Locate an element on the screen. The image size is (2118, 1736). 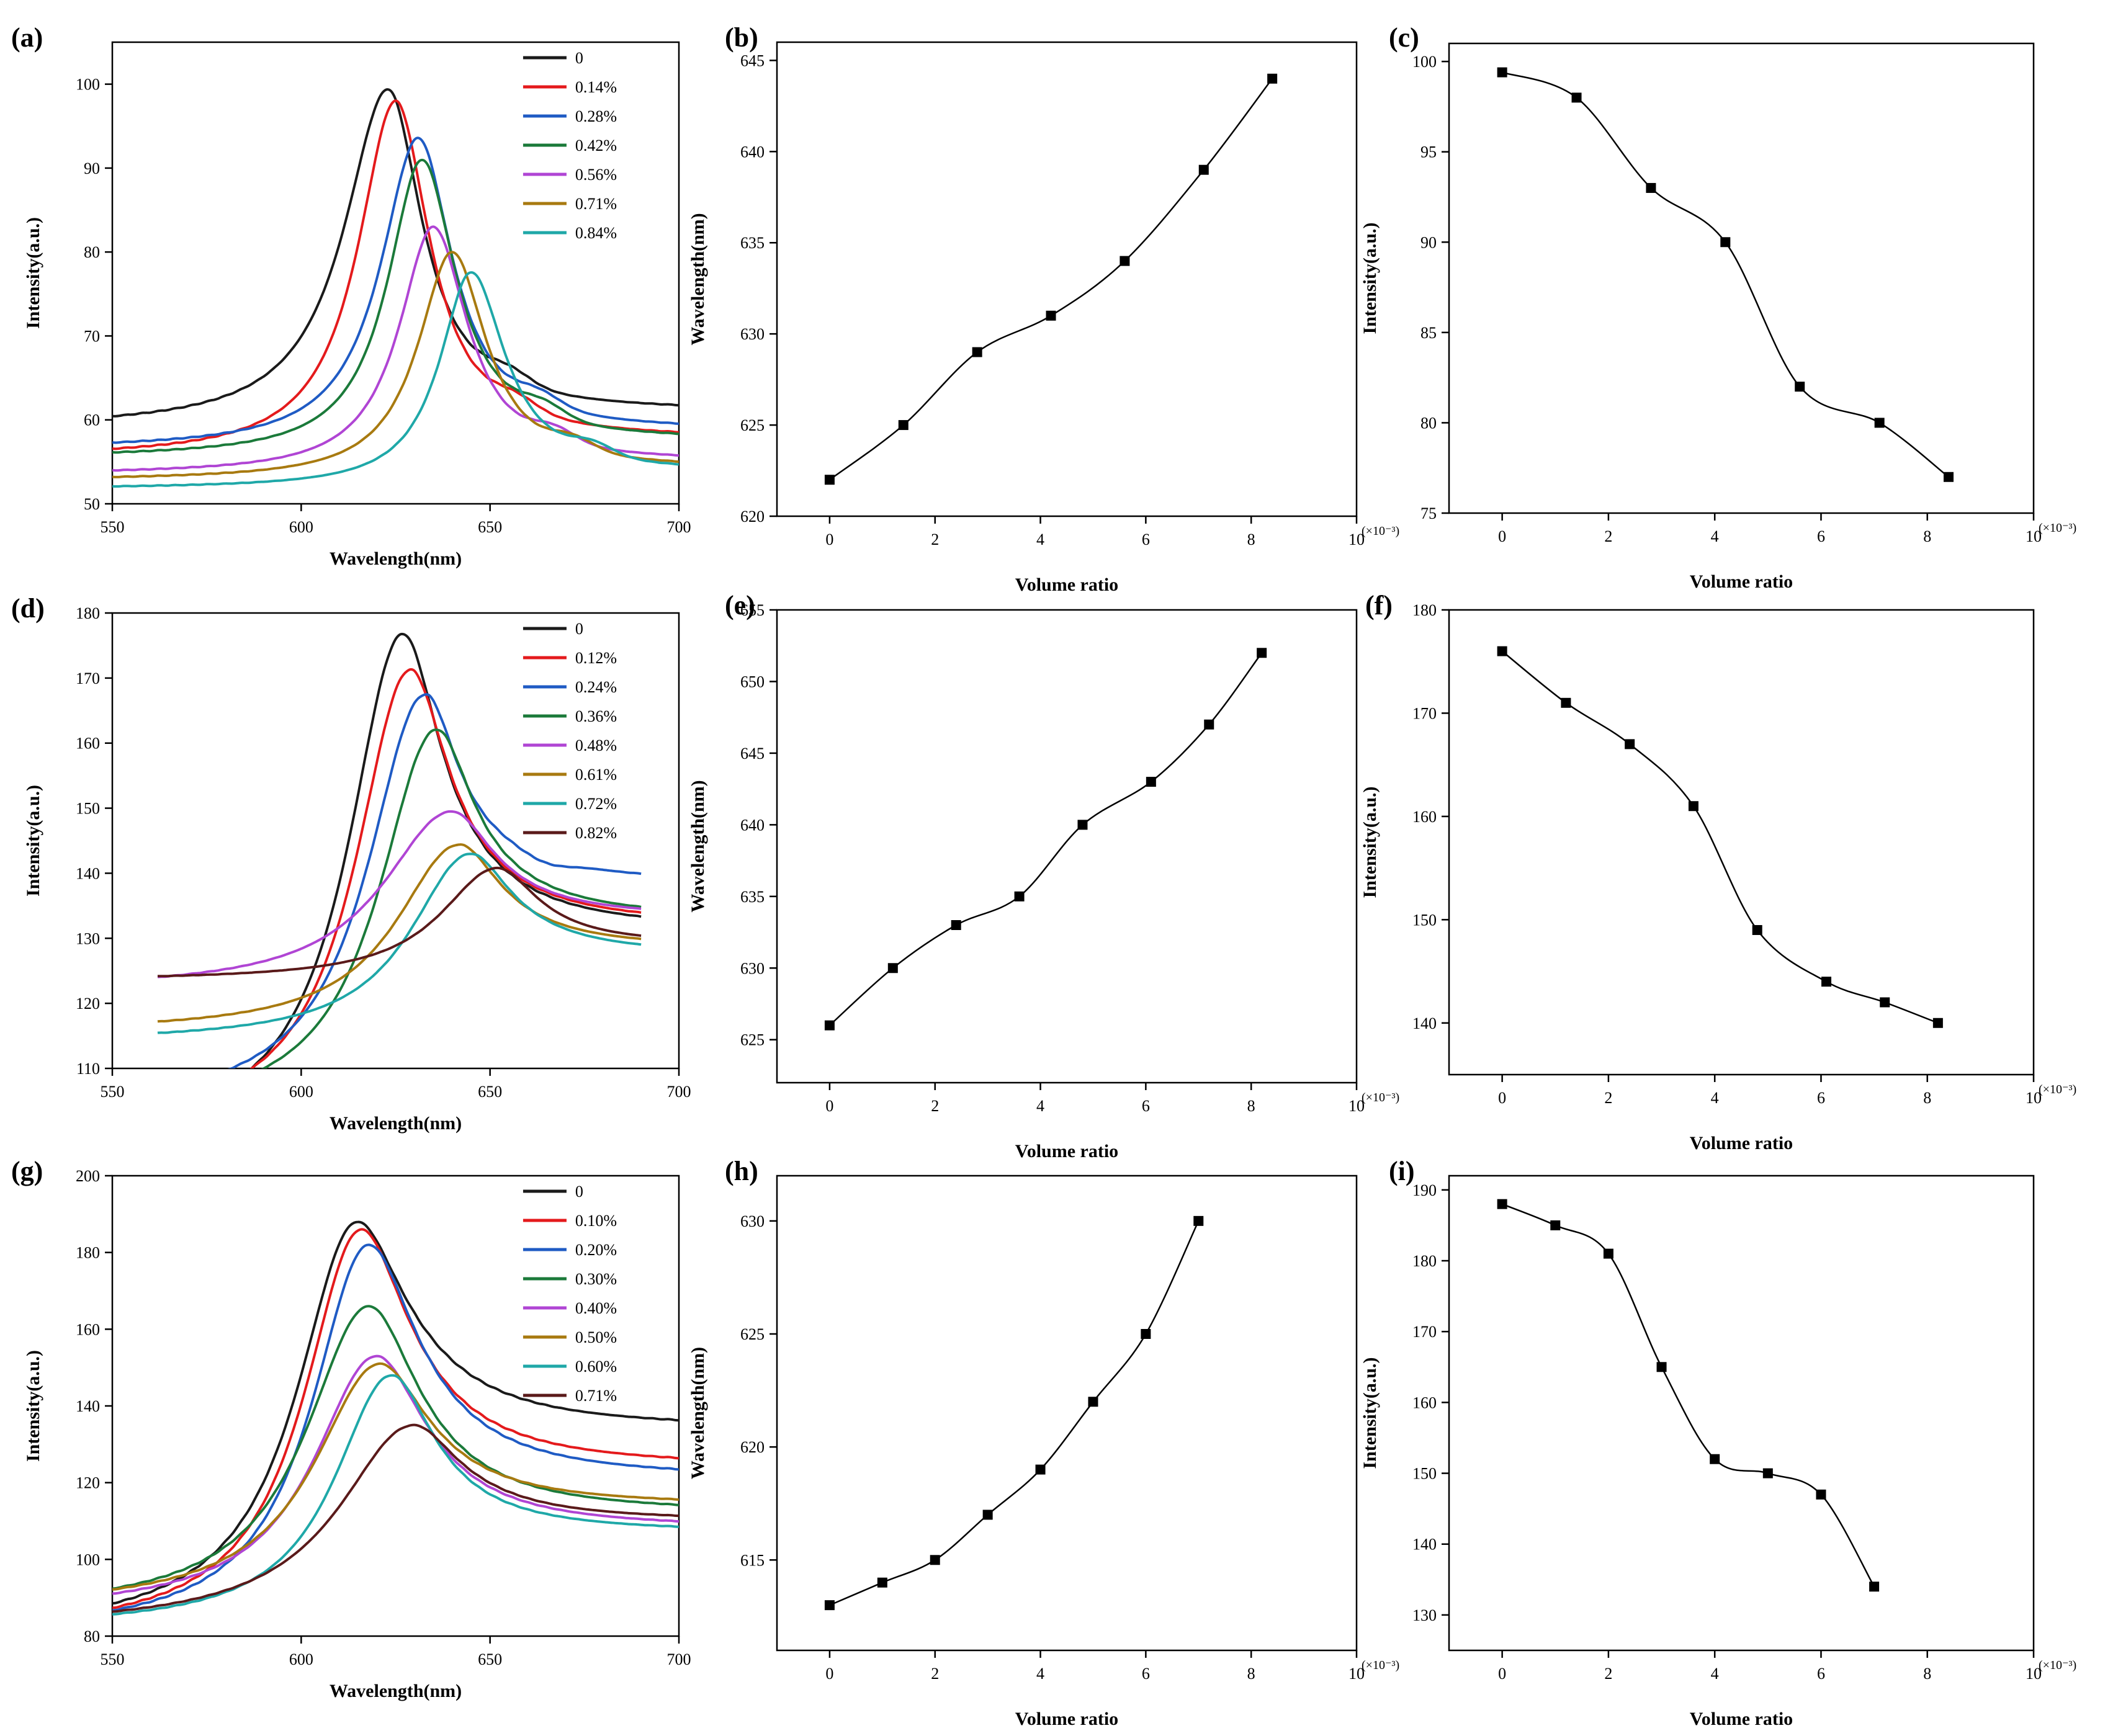
y-tick-label-d: 170 is located at coordinates (88, 678).